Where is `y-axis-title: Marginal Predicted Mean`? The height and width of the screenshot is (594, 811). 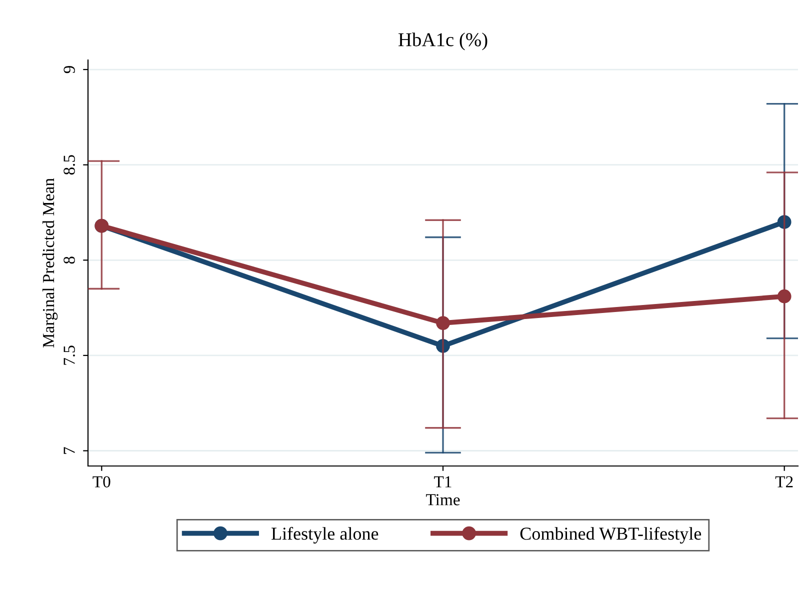 y-axis-title: Marginal Predicted Mean is located at coordinates (50, 263).